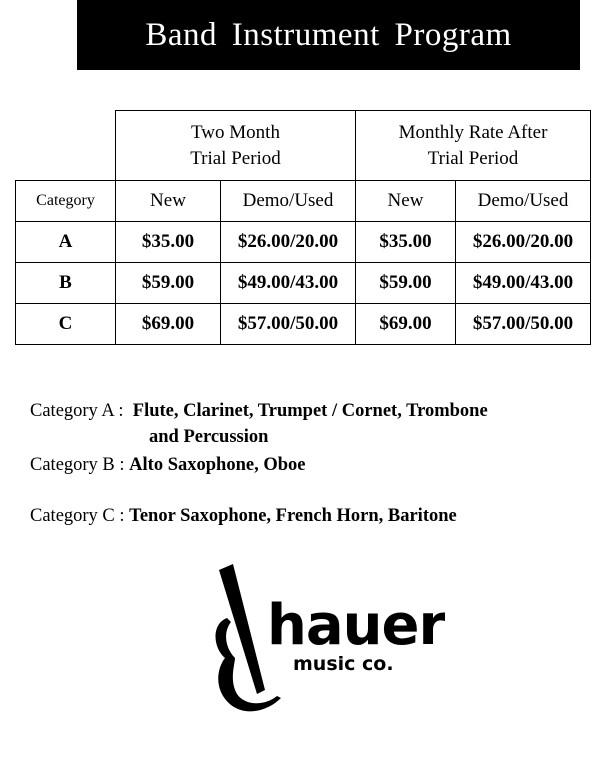  I want to click on svg-text: music co., so click(343, 664).